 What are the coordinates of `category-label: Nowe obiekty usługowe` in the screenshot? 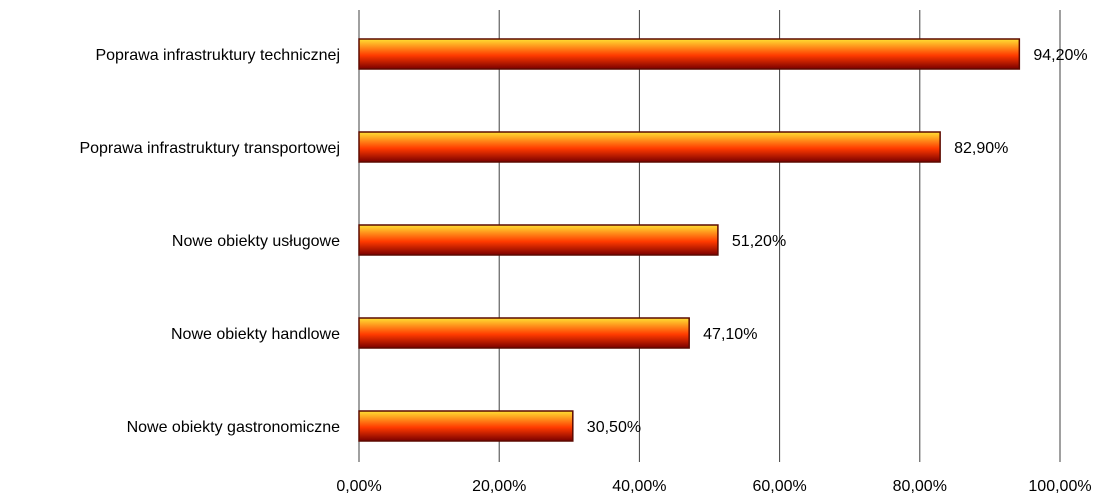 It's located at (256, 241).